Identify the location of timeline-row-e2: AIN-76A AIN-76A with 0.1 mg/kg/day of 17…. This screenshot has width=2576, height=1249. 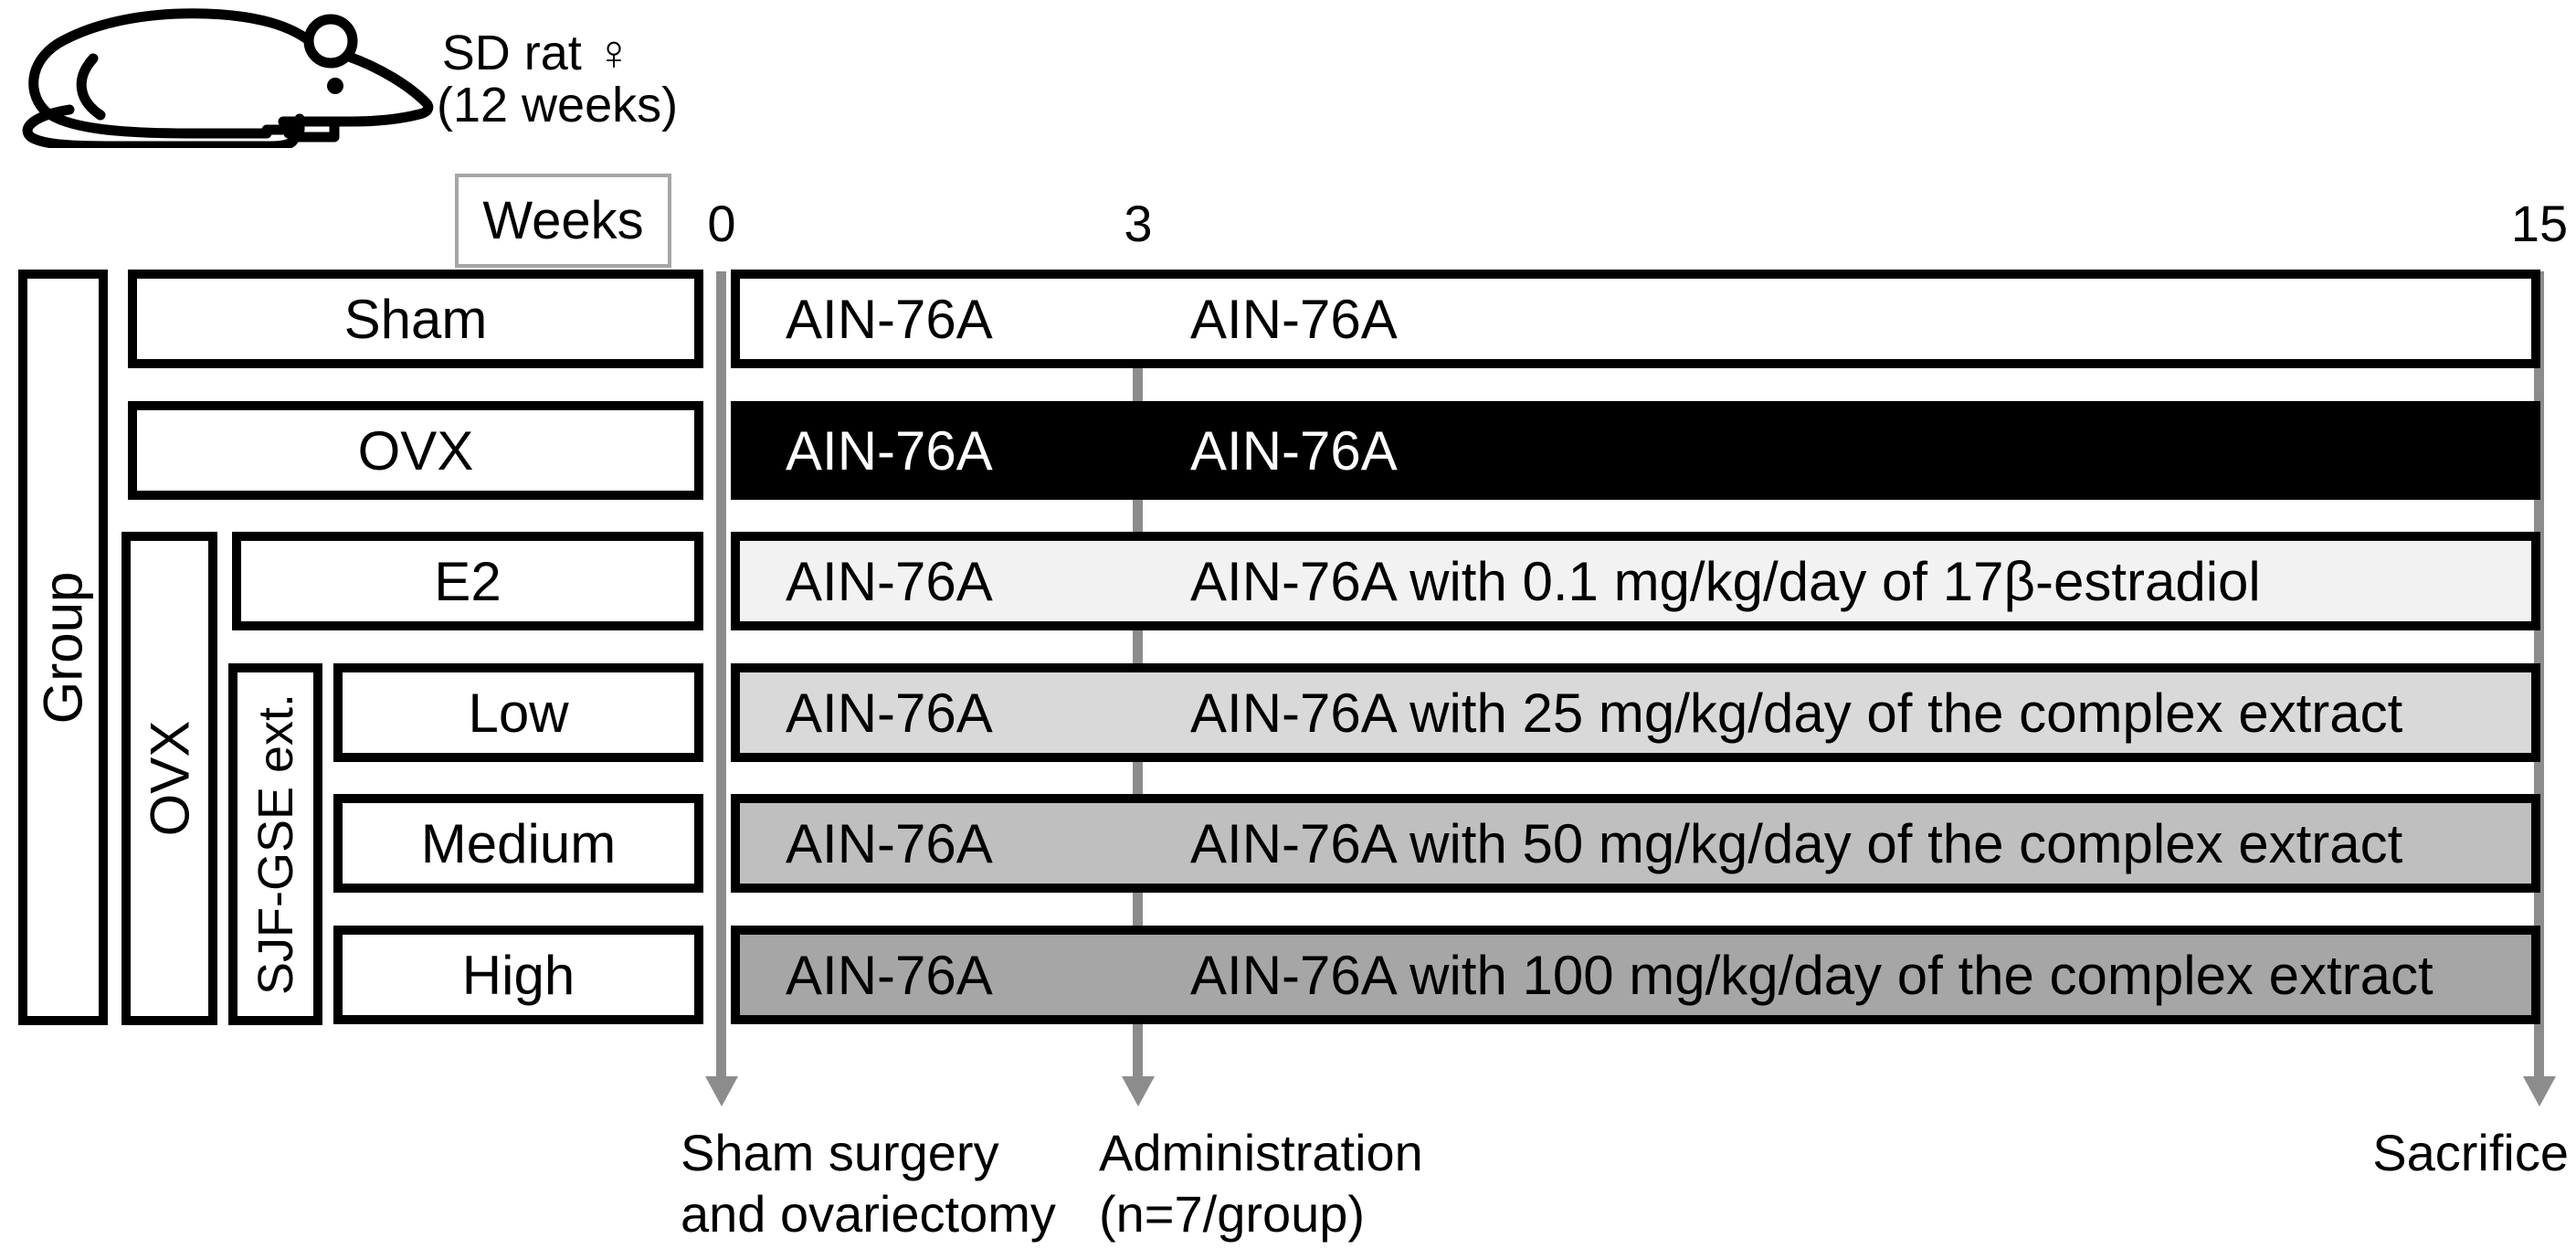
(1635, 581).